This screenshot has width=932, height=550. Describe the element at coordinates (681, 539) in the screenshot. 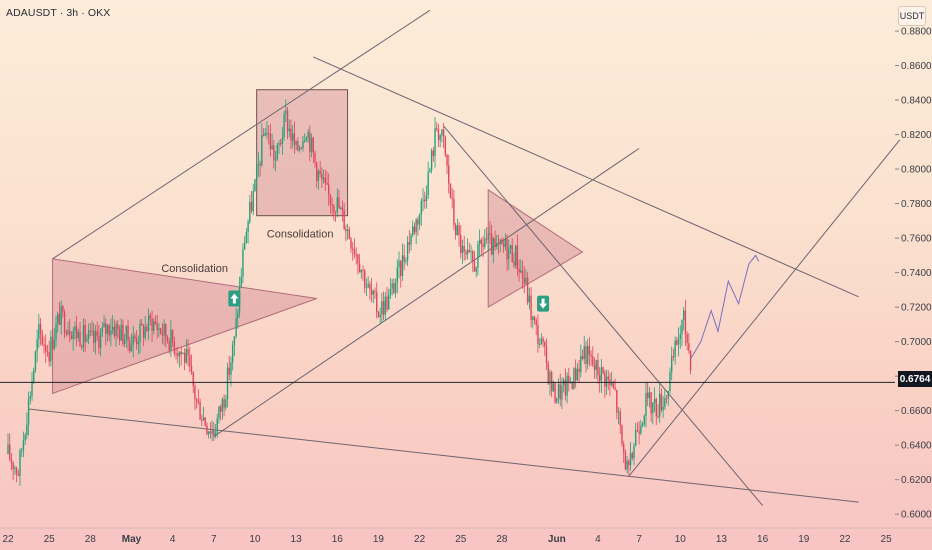

I see `x-tick-label: 10` at that location.